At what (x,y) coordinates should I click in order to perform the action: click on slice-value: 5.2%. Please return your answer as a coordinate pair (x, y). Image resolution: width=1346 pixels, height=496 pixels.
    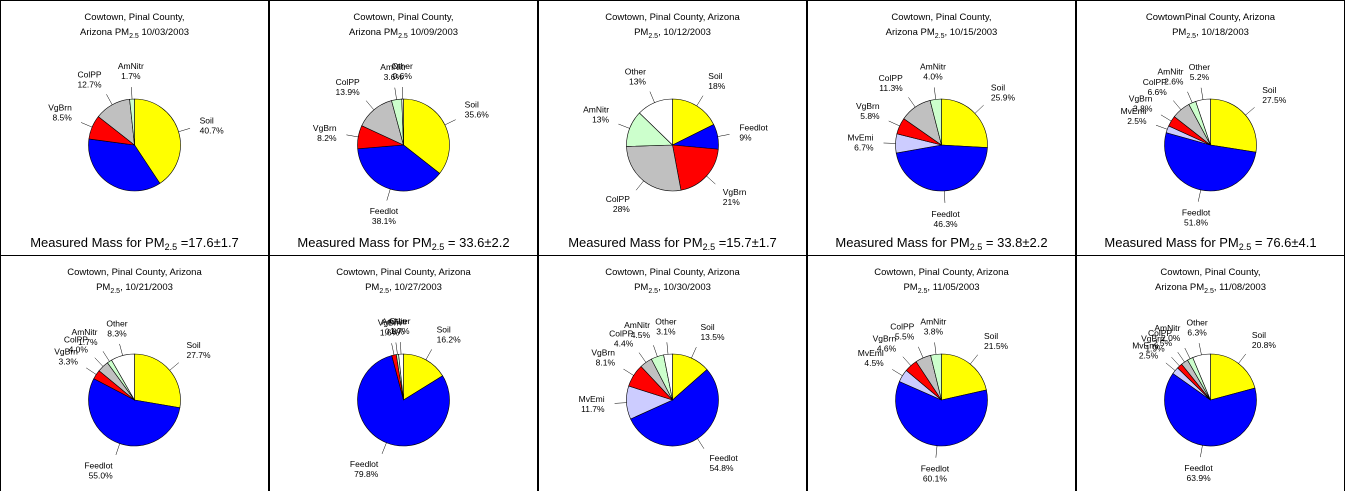
    Looking at the image, I should click on (1200, 77).